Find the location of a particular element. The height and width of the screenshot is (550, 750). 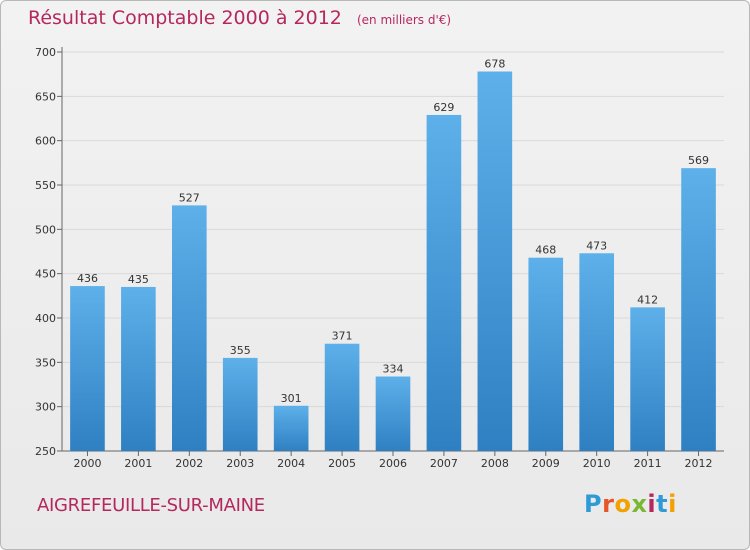

value-label: 435 is located at coordinates (138, 279).